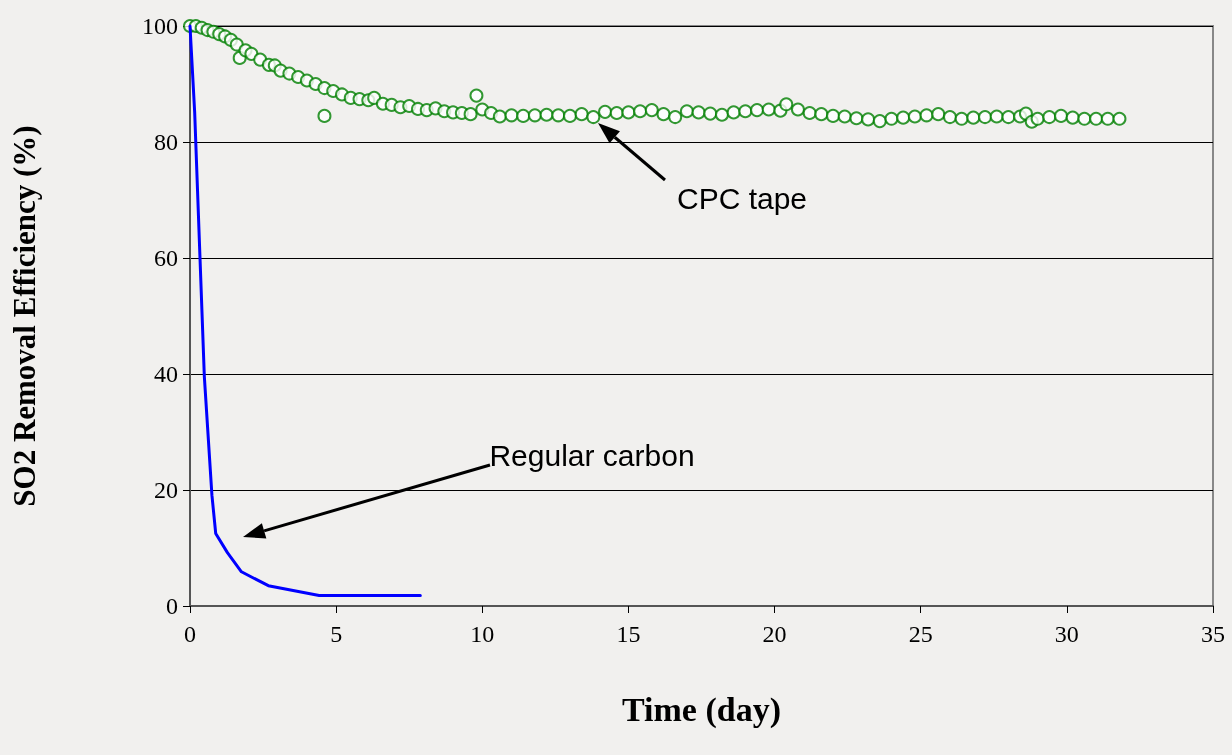 The height and width of the screenshot is (755, 1232). I want to click on x-tick-label: 5, so click(336, 634).